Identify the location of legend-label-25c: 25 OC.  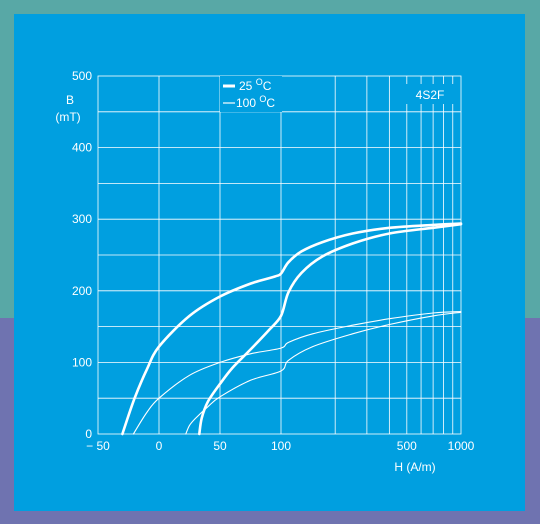
(255, 85).